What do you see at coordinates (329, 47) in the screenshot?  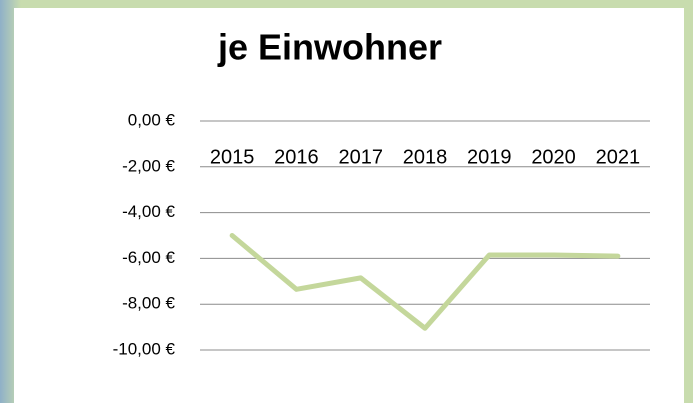 I see `chart-title: je Einwohner` at bounding box center [329, 47].